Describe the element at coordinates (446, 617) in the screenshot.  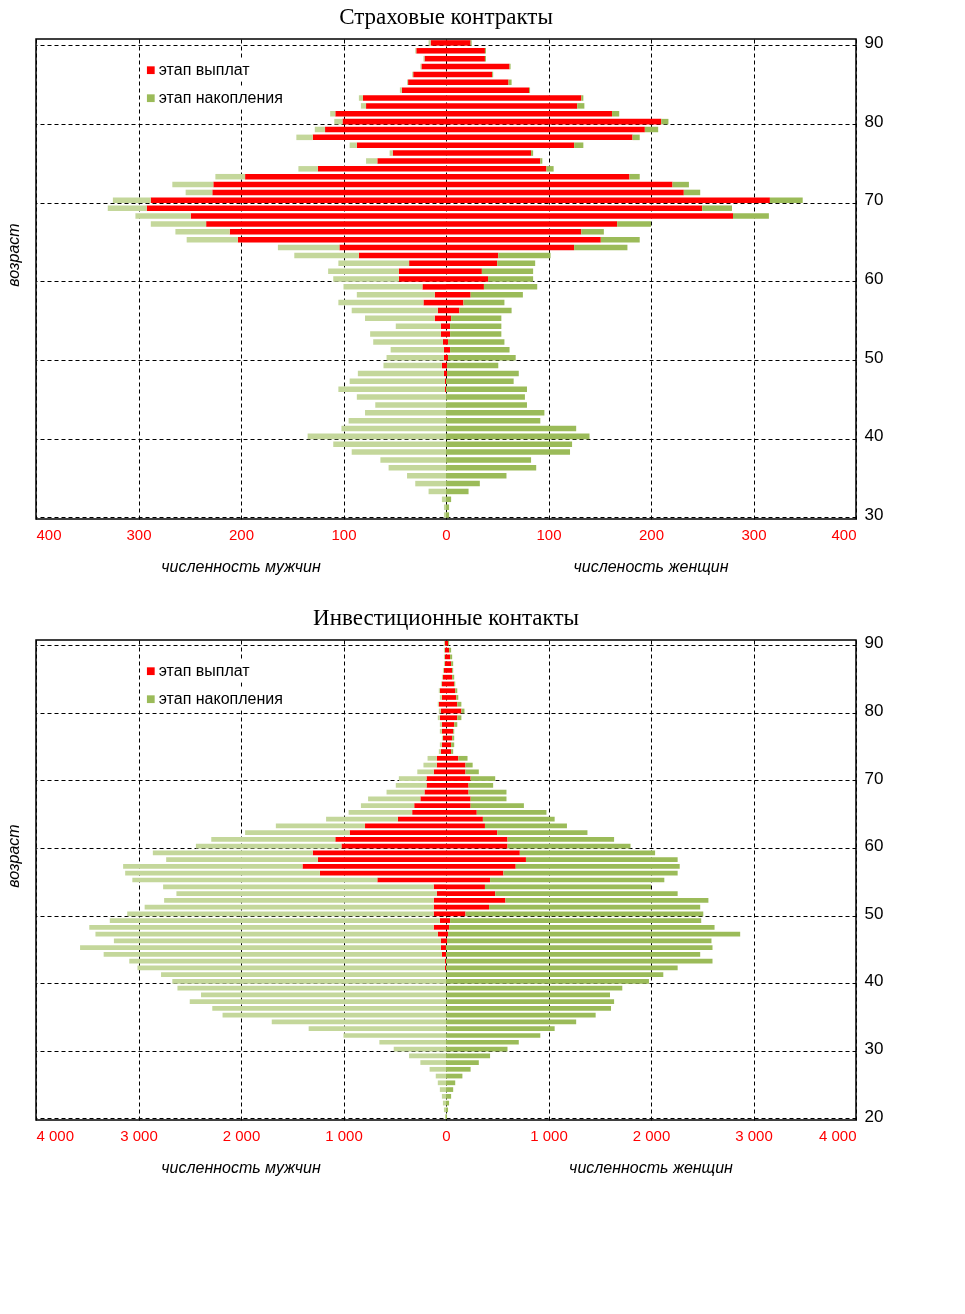
I see `chart-title: Инвестиционные контакты` at that location.